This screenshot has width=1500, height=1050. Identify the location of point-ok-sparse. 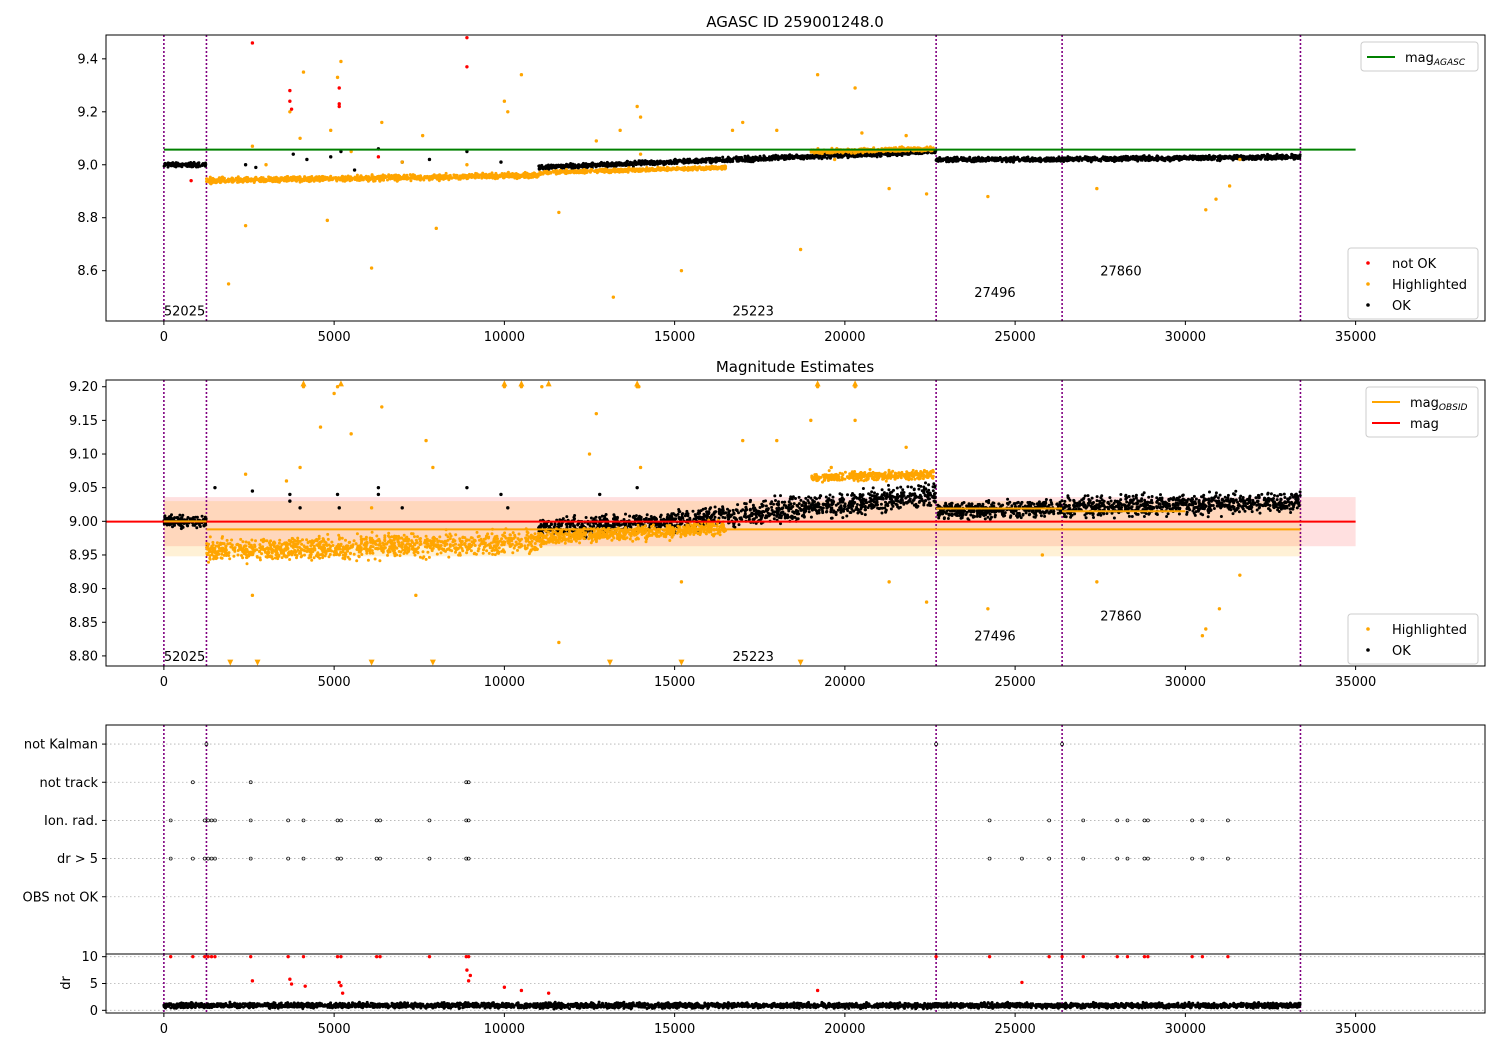
(501, 162).